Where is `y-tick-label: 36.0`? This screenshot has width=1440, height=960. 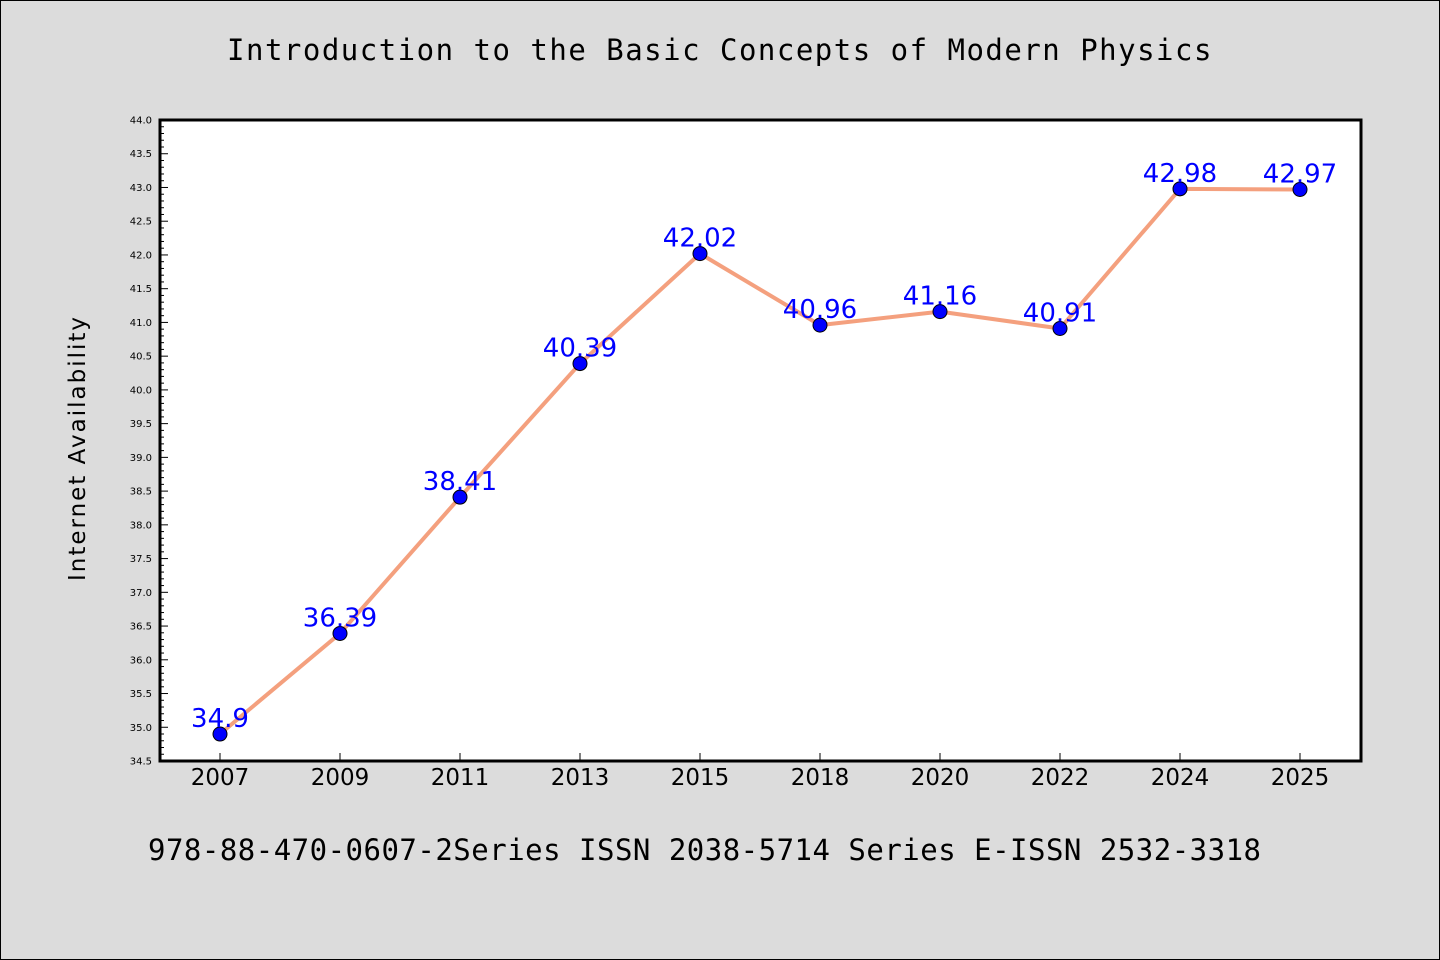
y-tick-label: 36.0 is located at coordinates (141, 660).